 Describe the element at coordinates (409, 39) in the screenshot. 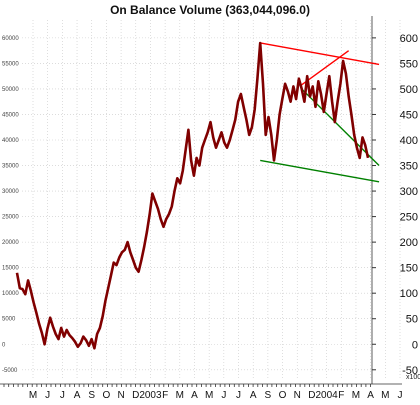

I see `y-right-tick-label: 600` at that location.